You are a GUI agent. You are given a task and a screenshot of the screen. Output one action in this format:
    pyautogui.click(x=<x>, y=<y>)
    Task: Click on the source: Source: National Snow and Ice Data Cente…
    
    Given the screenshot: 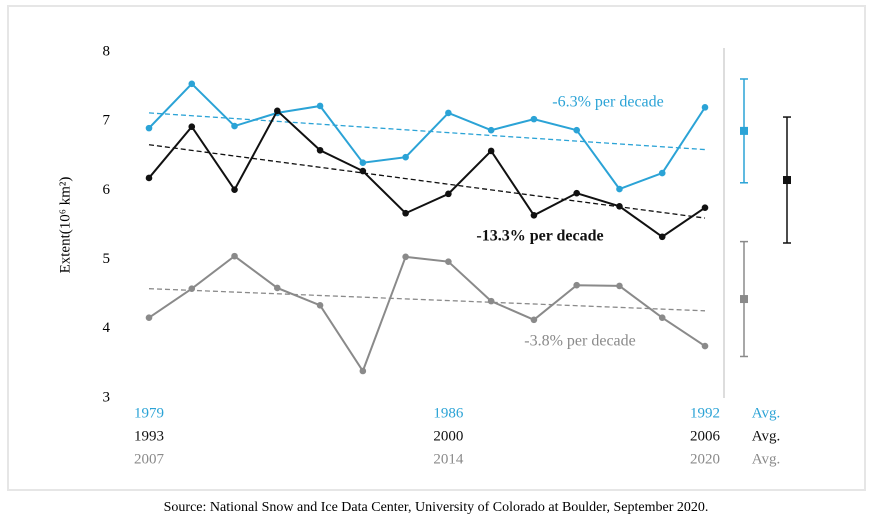 What is the action you would take?
    pyautogui.click(x=436, y=507)
    